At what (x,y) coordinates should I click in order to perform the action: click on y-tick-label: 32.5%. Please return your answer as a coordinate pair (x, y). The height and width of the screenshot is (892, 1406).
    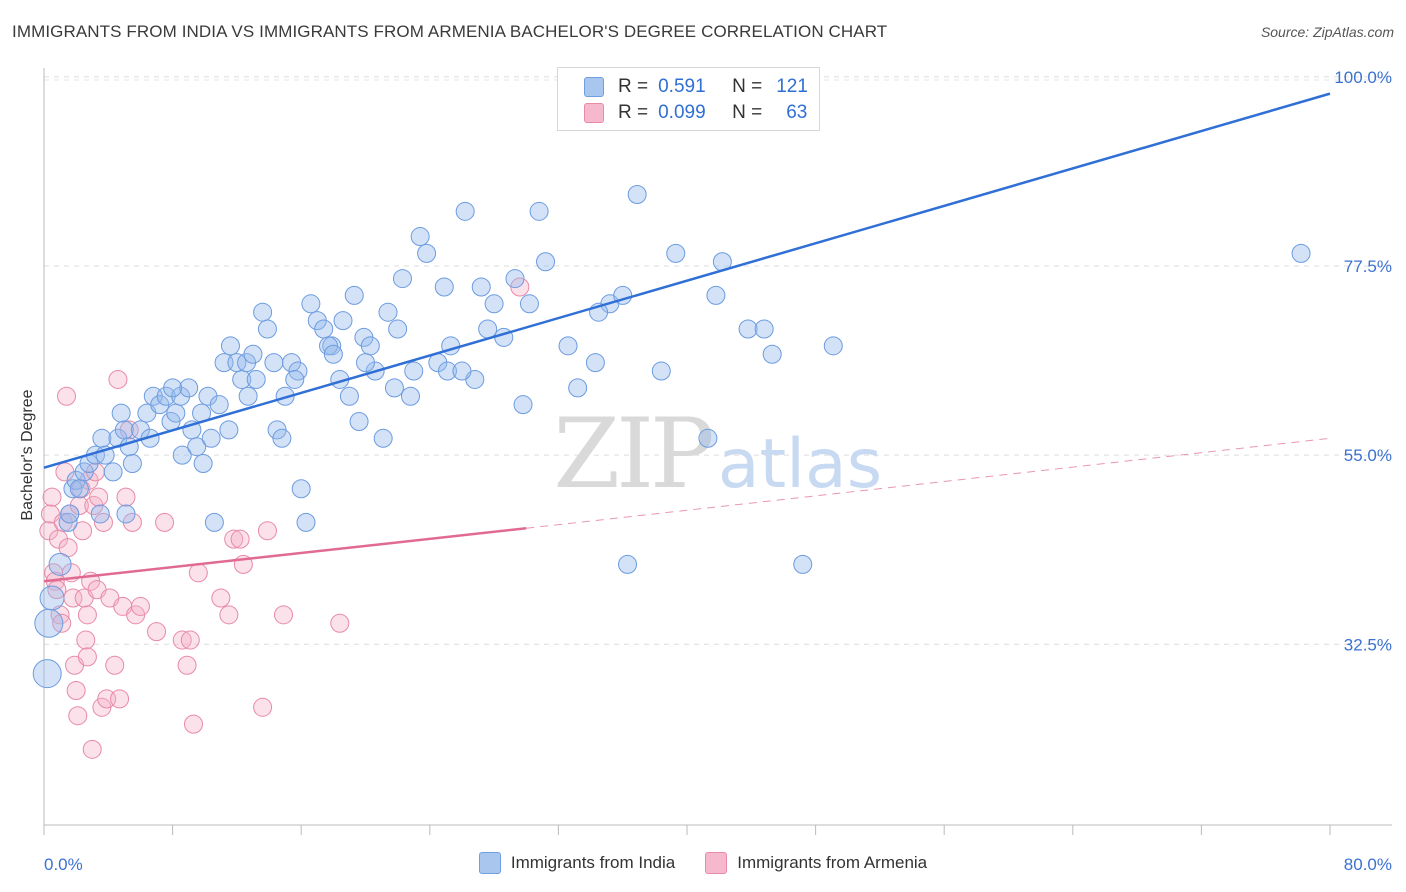
    Looking at the image, I should click on (1368, 644).